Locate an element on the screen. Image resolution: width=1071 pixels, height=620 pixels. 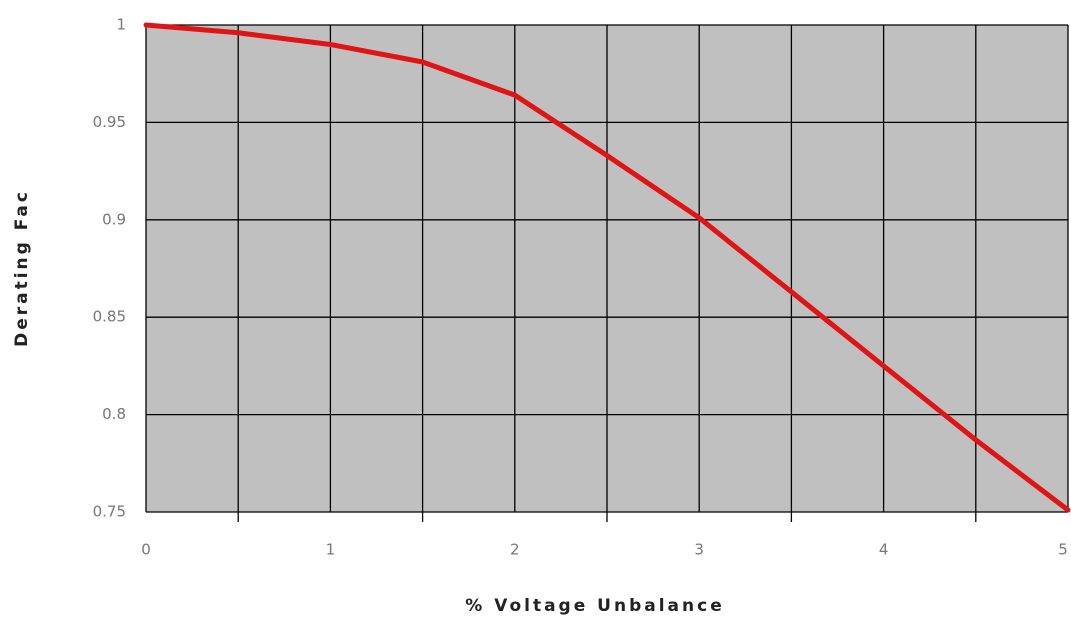
y-tick-label: 0.75 is located at coordinates (109, 512).